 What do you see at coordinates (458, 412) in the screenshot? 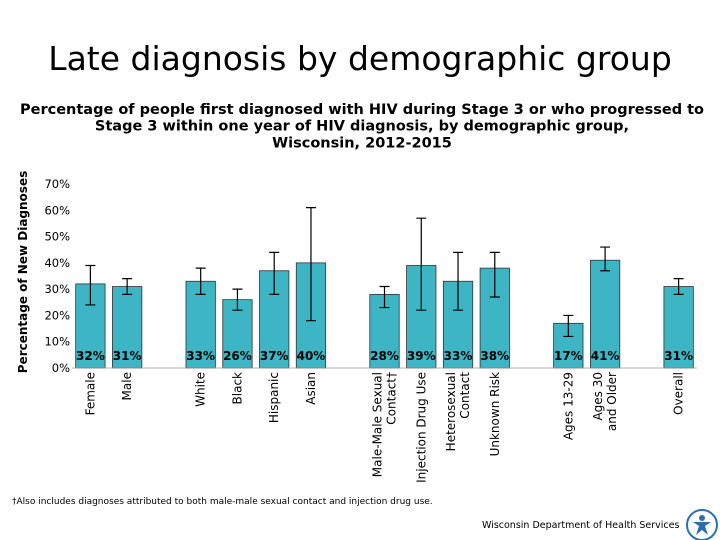
I see `x-tick-label: HeterosexualContact` at bounding box center [458, 412].